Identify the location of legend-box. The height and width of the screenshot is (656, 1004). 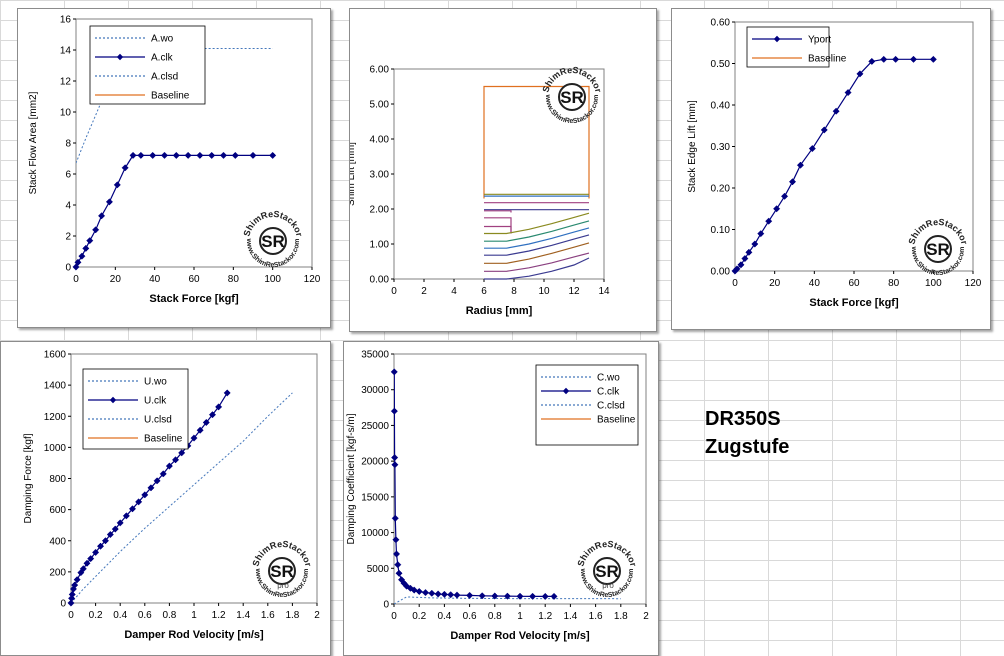
(788, 47).